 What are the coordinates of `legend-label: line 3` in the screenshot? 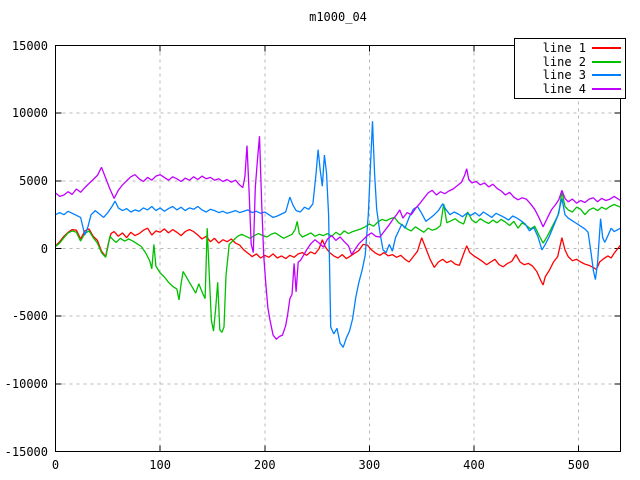 It's located at (564, 75).